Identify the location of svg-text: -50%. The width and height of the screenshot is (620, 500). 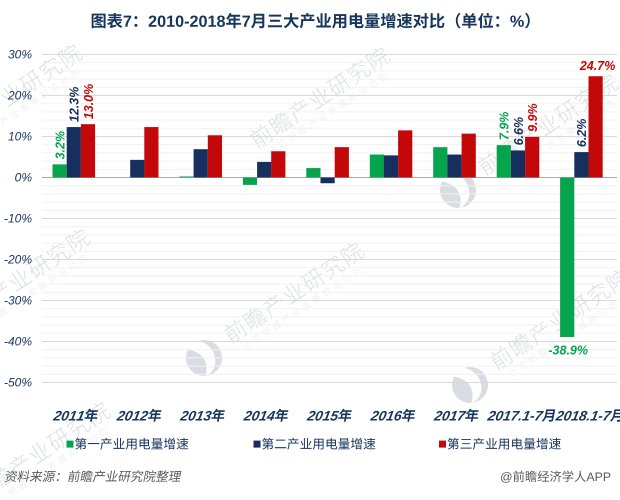
(18, 383).